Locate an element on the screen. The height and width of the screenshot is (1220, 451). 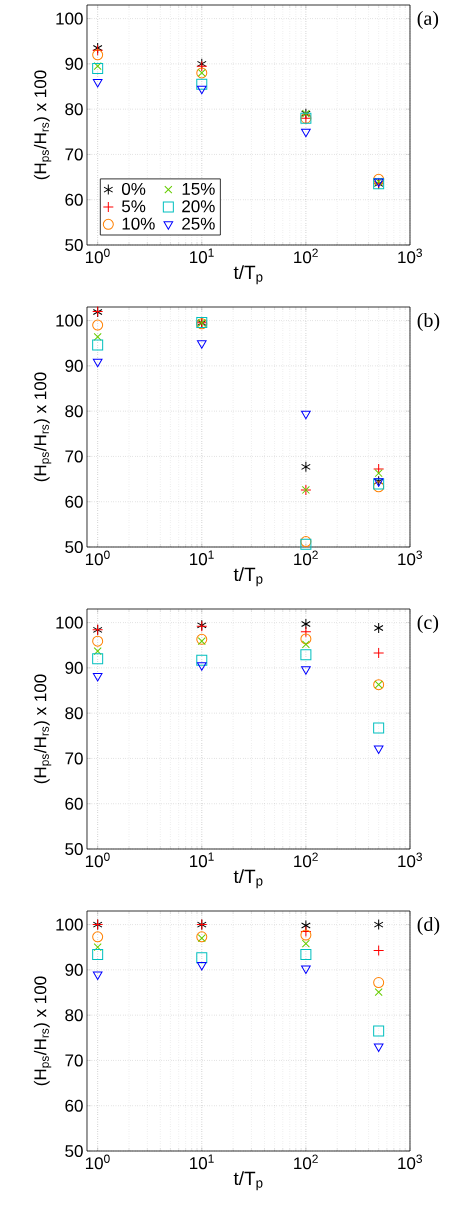
legend-label: 15% is located at coordinates (198, 188).